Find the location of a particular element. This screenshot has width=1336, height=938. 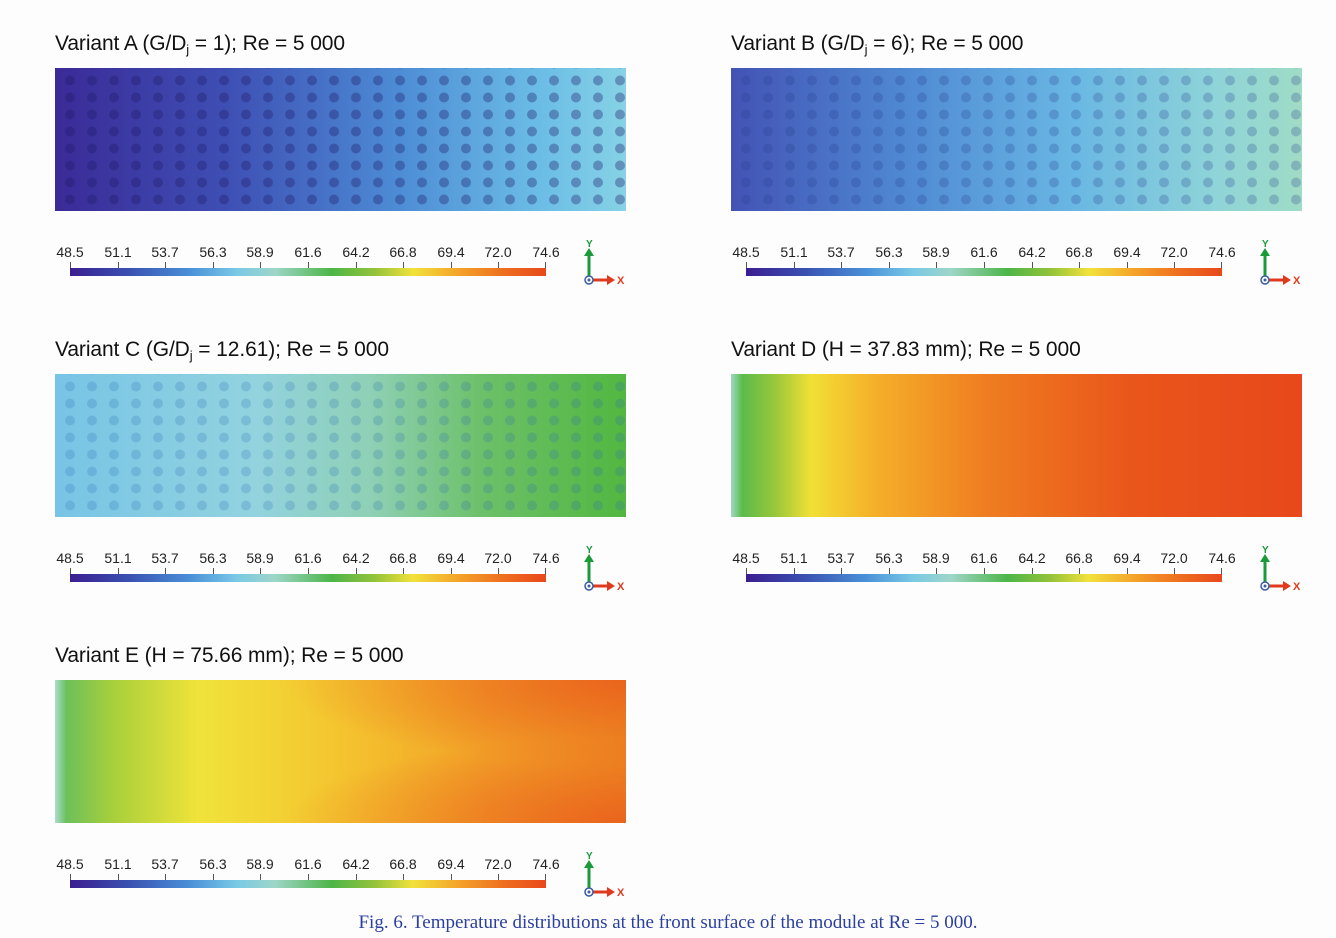

panel-variant-e: Variant E (H = 75.66 mm); Re = 5 000 is located at coordinates (345, 769).